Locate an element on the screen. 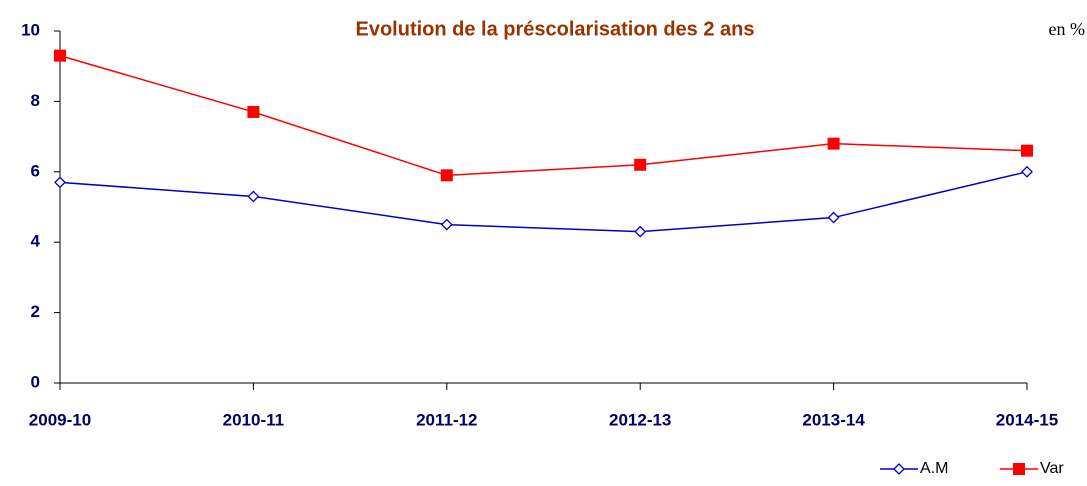  legend-label: Var is located at coordinates (1052, 468).